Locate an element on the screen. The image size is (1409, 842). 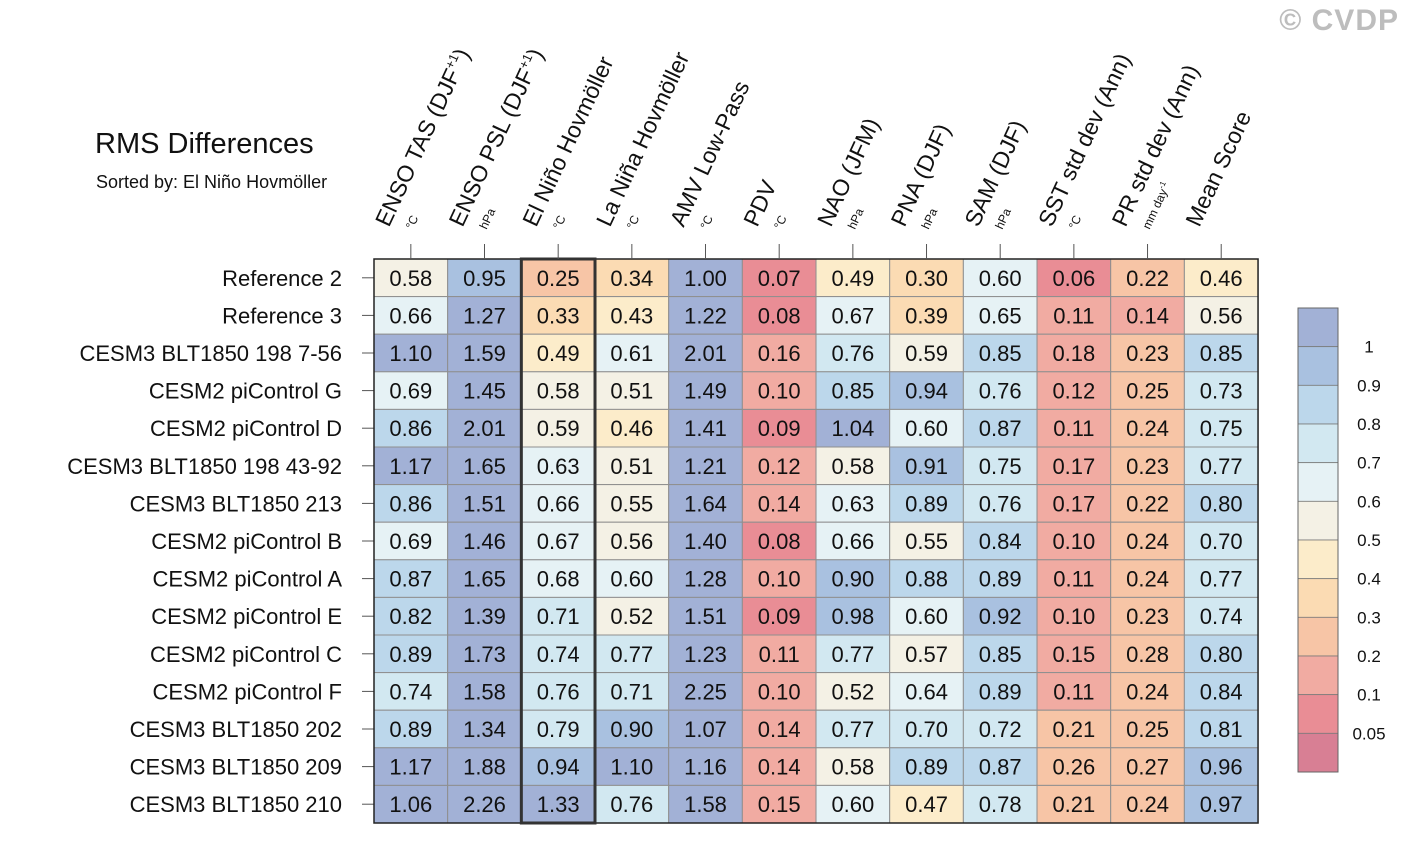
cell-value: 0.81 is located at coordinates (1221, 729).